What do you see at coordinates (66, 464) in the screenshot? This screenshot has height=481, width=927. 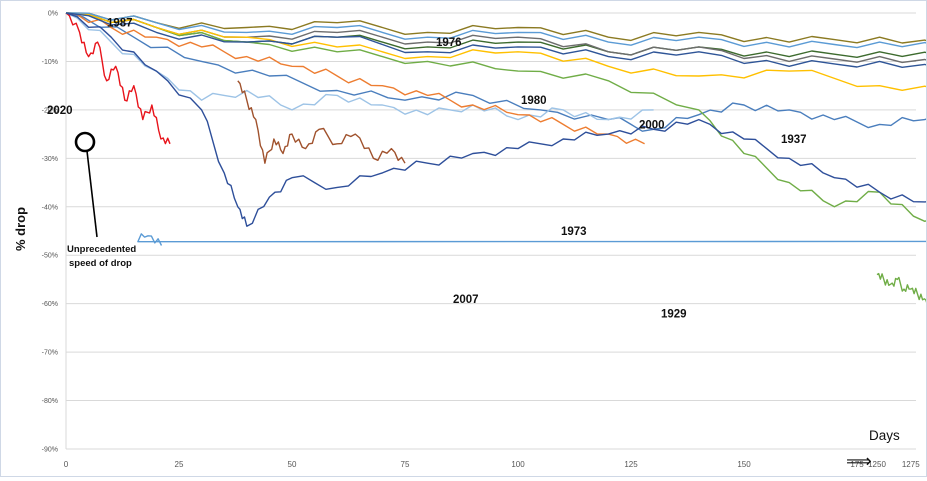 I see `x-tick-label: 0` at bounding box center [66, 464].